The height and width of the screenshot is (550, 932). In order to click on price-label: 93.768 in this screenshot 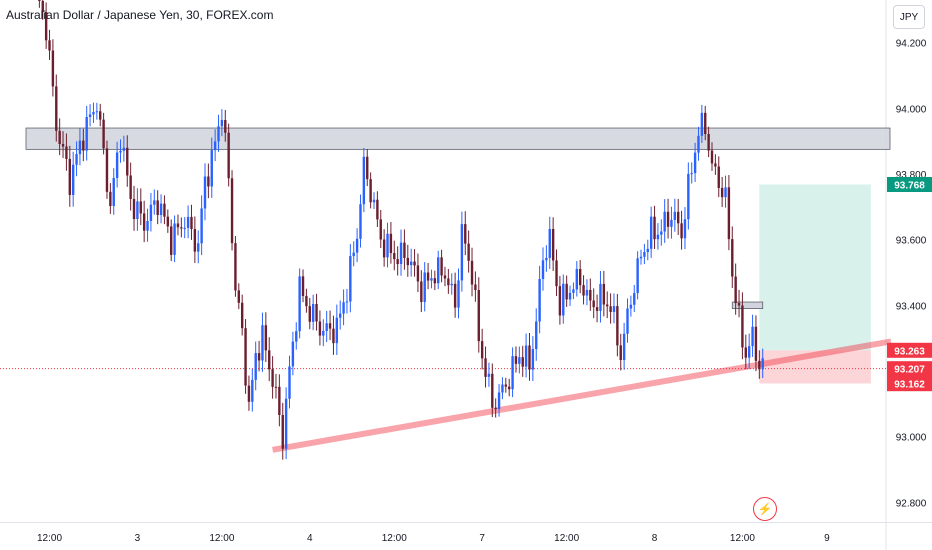, I will do `click(909, 186)`.